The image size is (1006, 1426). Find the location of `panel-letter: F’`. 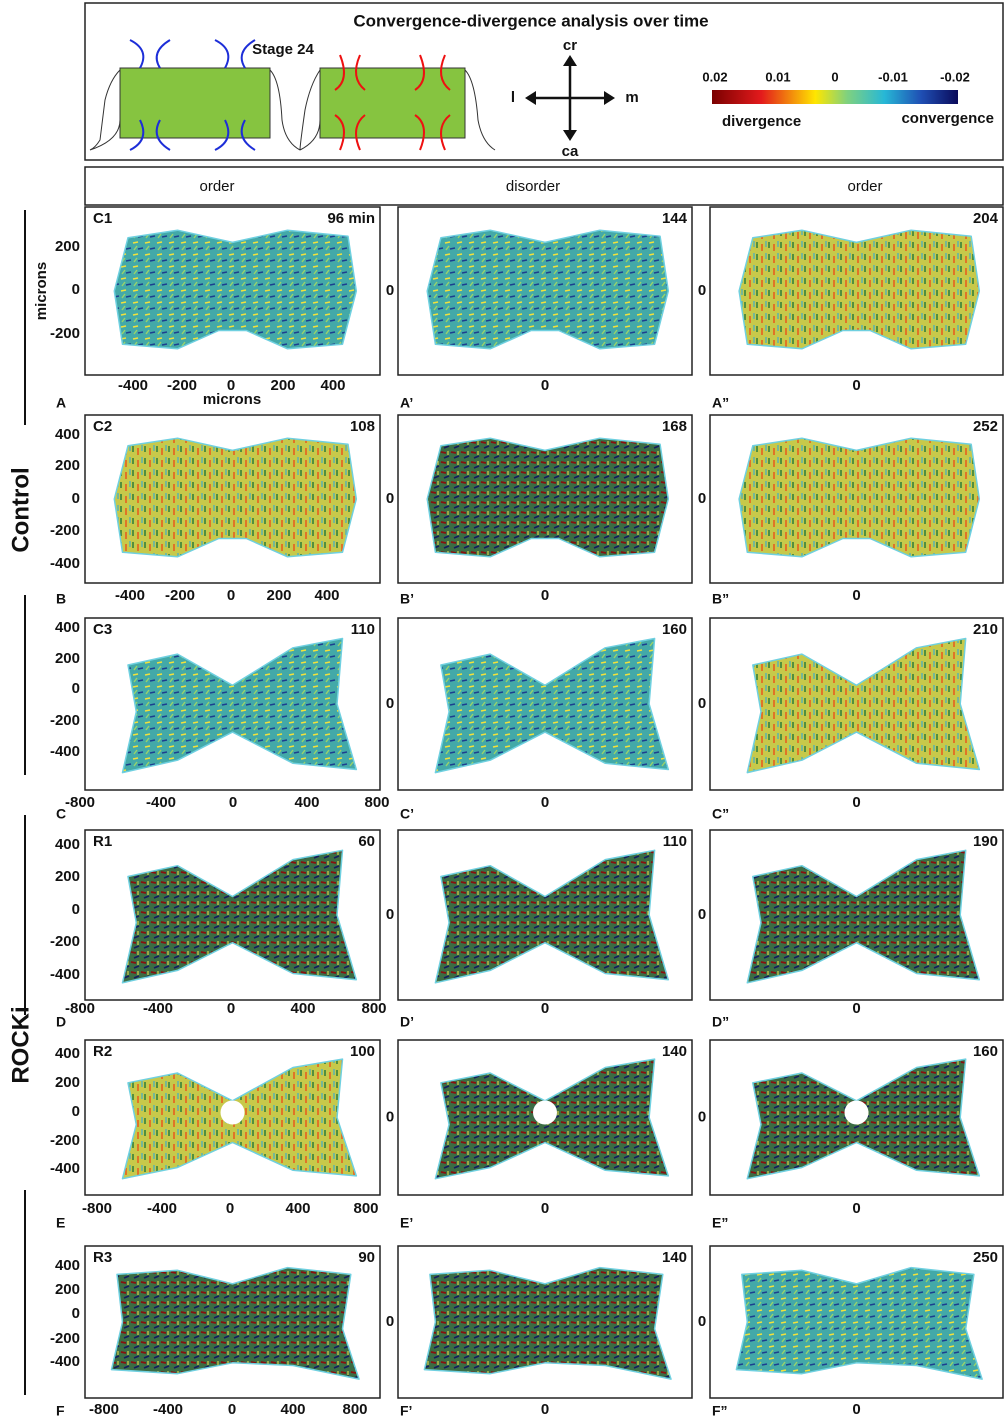

panel-letter: F’ is located at coordinates (406, 1411).